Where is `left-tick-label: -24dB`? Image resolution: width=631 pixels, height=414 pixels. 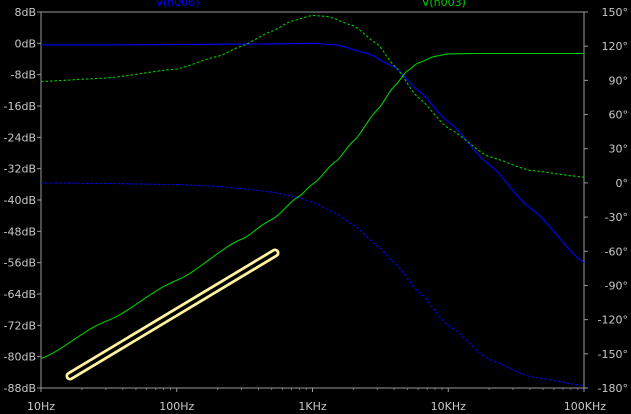 left-tick-label: -24dB is located at coordinates (20, 137).